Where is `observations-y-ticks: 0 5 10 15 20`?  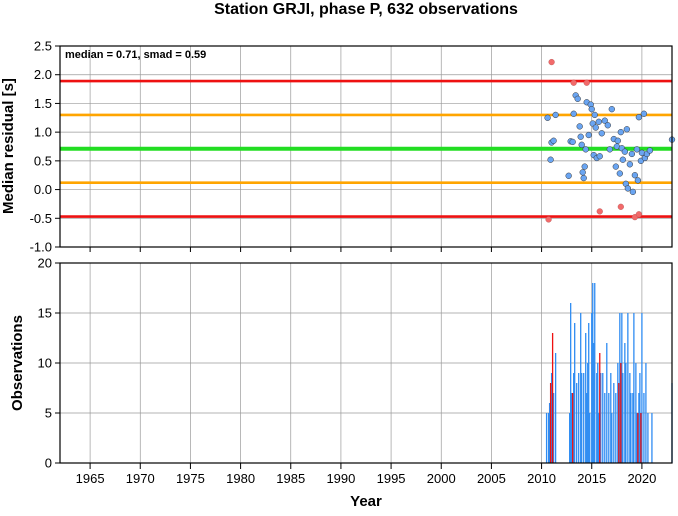
observations-y-ticks: 0 5 10 15 20 is located at coordinates (49, 363).